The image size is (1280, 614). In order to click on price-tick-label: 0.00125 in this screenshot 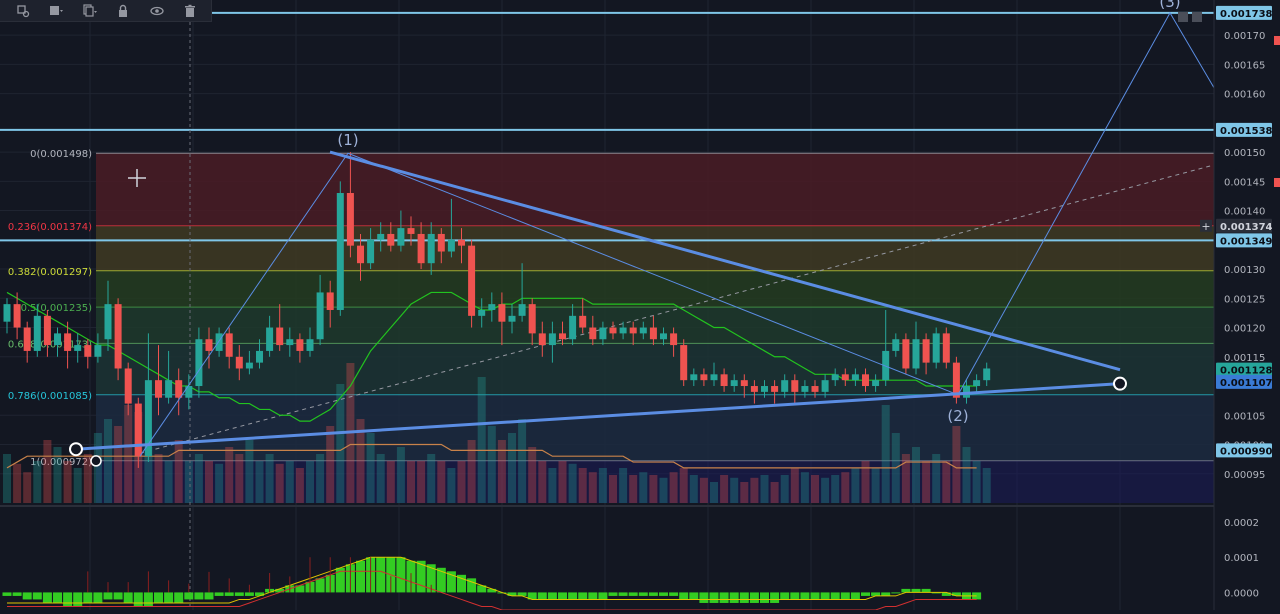, I will do `click(1244, 299)`.